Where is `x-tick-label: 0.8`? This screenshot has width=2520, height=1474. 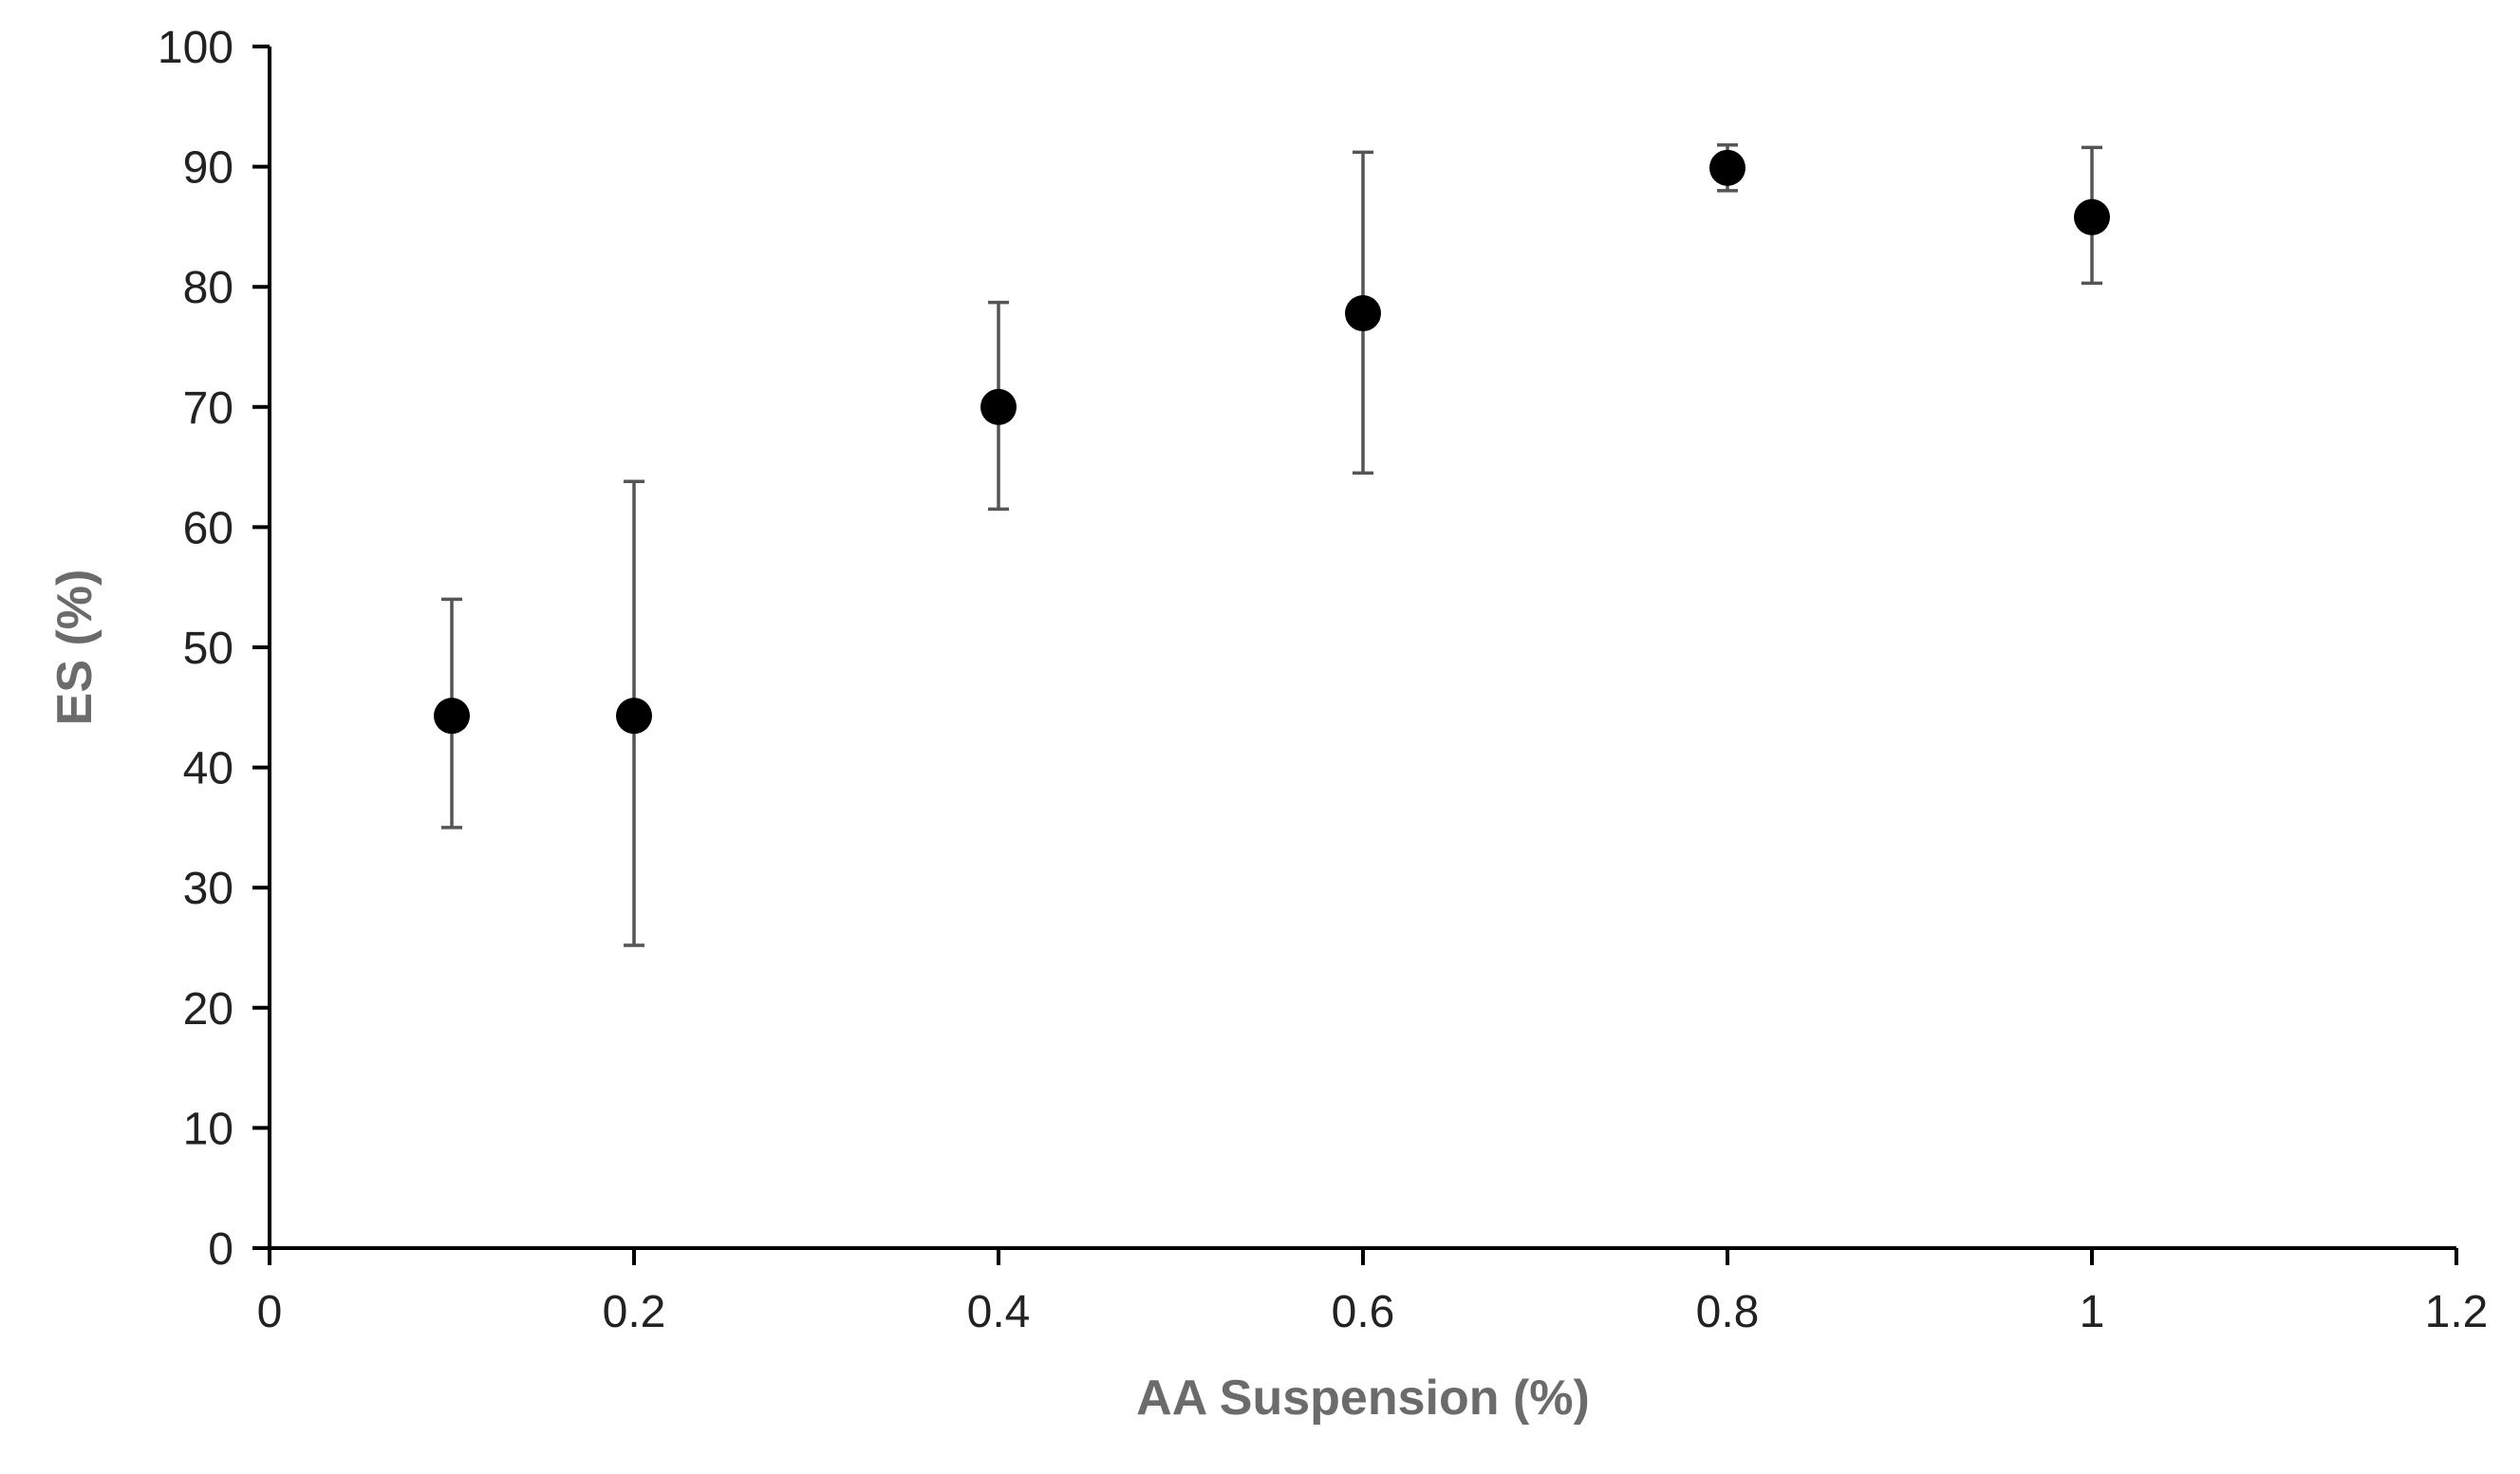 x-tick-label: 0.8 is located at coordinates (1728, 1312).